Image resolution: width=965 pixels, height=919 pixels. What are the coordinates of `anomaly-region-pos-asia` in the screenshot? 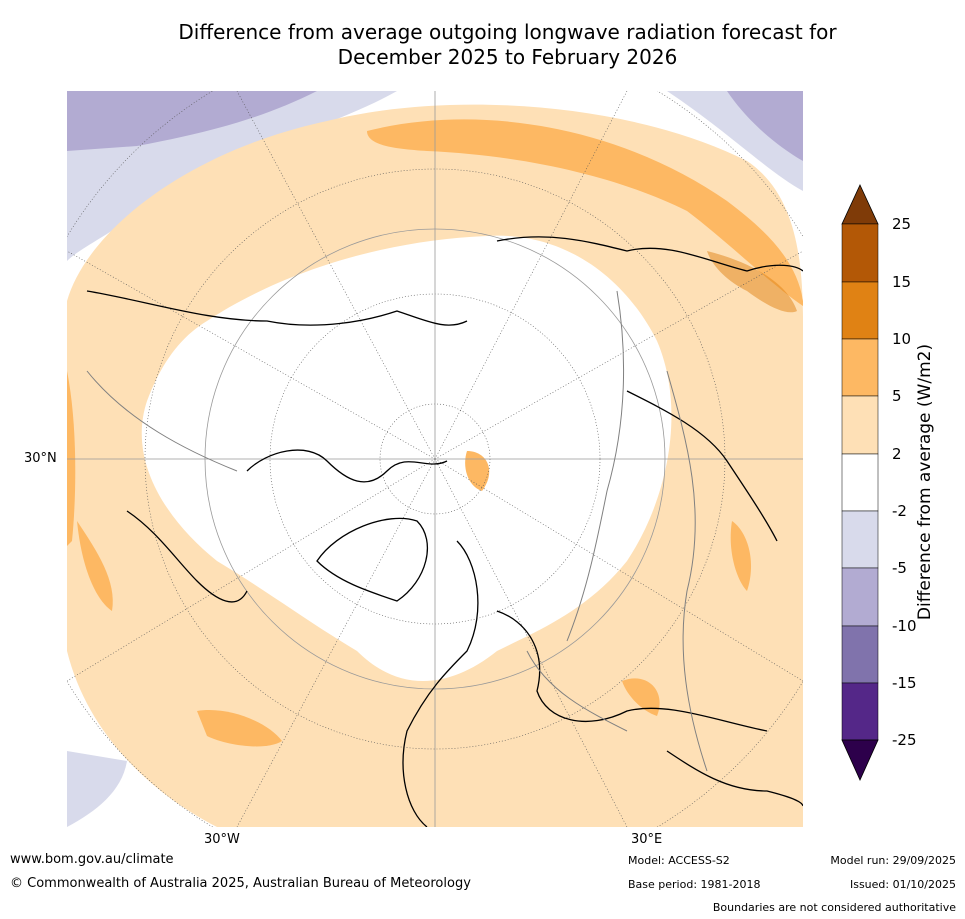 It's located at (741, 556).